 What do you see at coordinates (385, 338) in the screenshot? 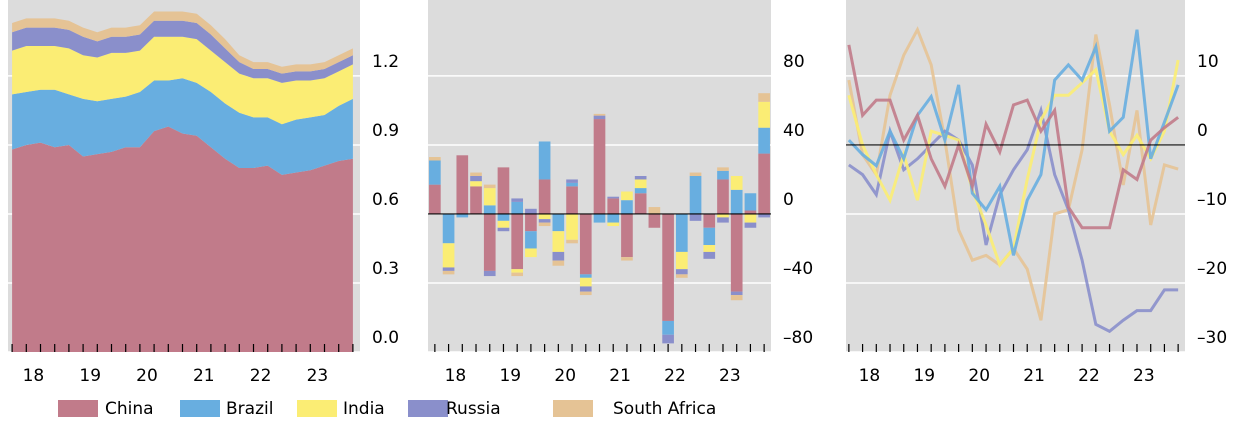
I see `y-tick-label: 0.0` at bounding box center [385, 338].